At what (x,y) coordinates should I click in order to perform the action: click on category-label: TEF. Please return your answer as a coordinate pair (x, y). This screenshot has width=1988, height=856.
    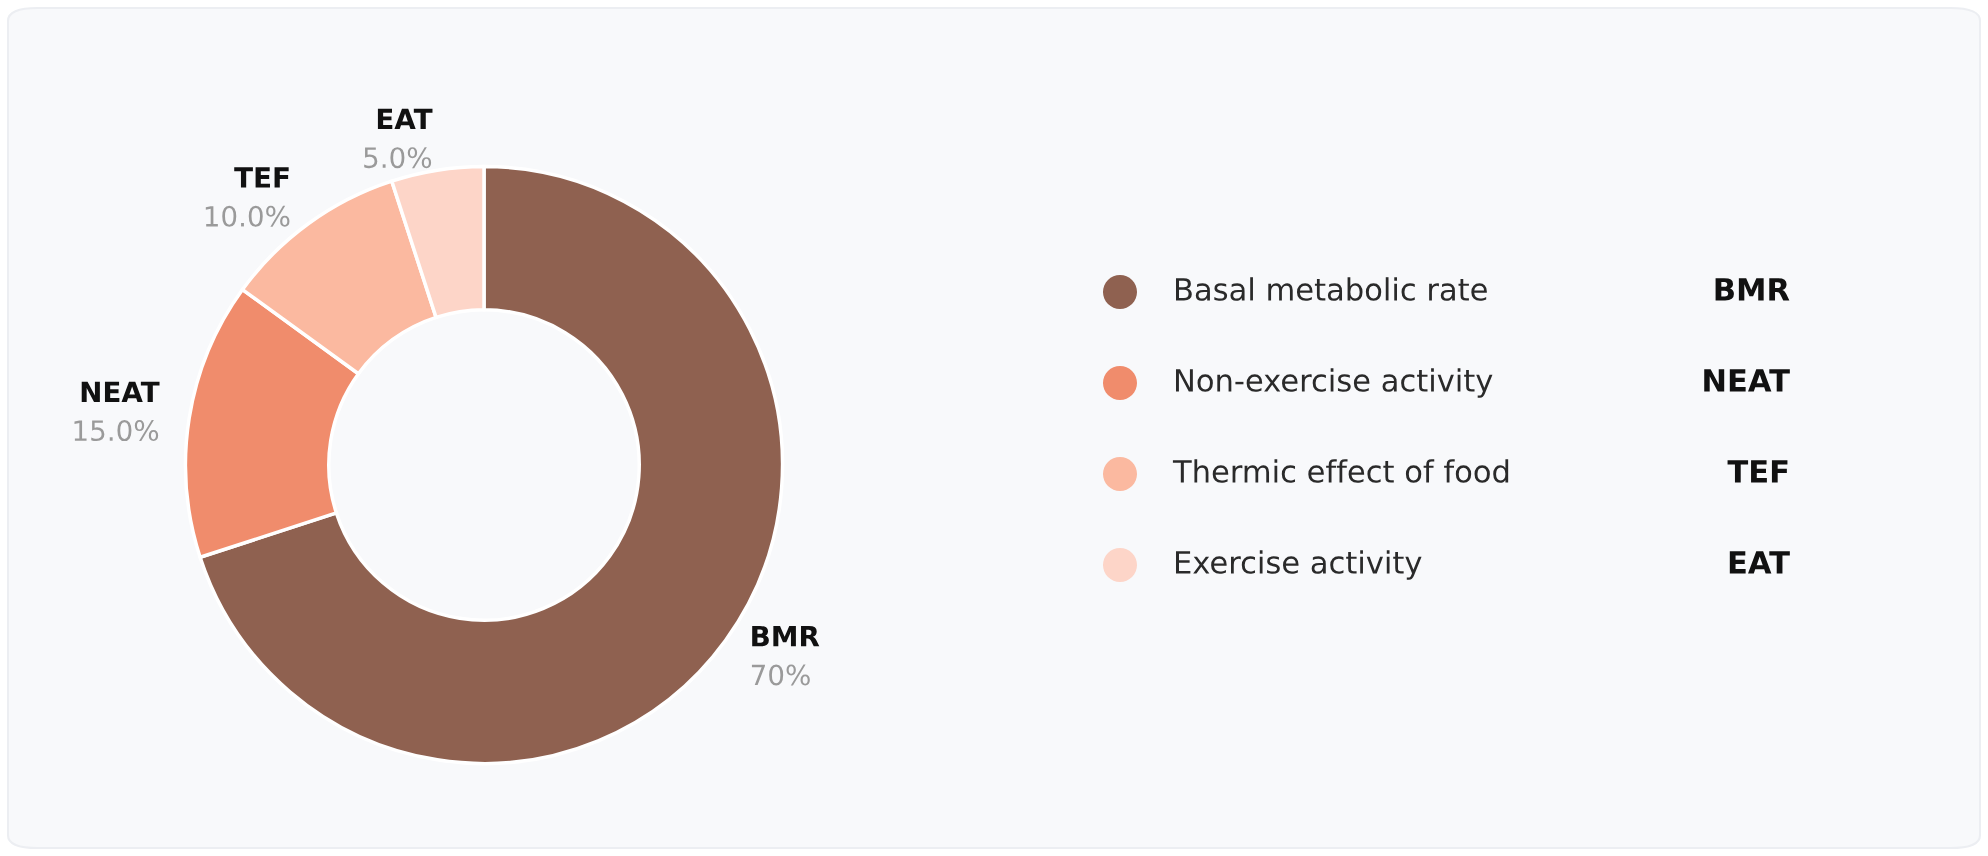
    Looking at the image, I should click on (1757, 471).